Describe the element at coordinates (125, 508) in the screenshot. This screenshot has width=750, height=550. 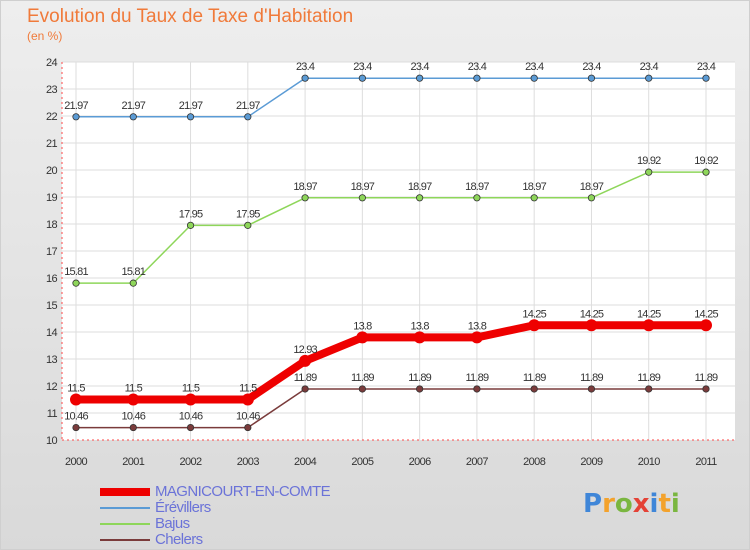
I see `legend-swatch-erevillers` at that location.